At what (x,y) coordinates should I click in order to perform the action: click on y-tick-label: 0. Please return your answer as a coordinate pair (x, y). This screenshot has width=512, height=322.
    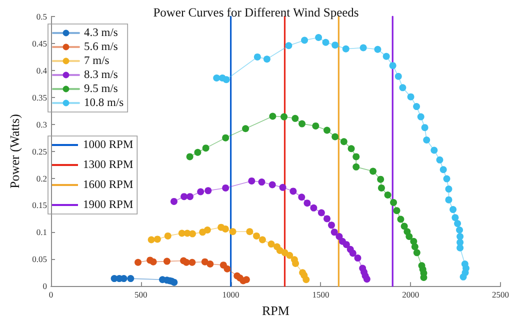
    Looking at the image, I should click on (44, 286).